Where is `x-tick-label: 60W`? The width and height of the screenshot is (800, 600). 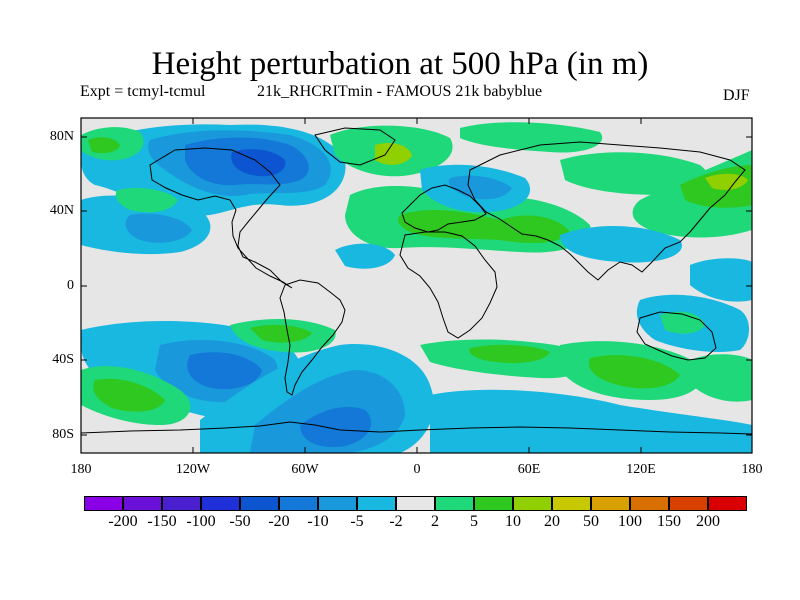 x-tick-label: 60W is located at coordinates (305, 469).